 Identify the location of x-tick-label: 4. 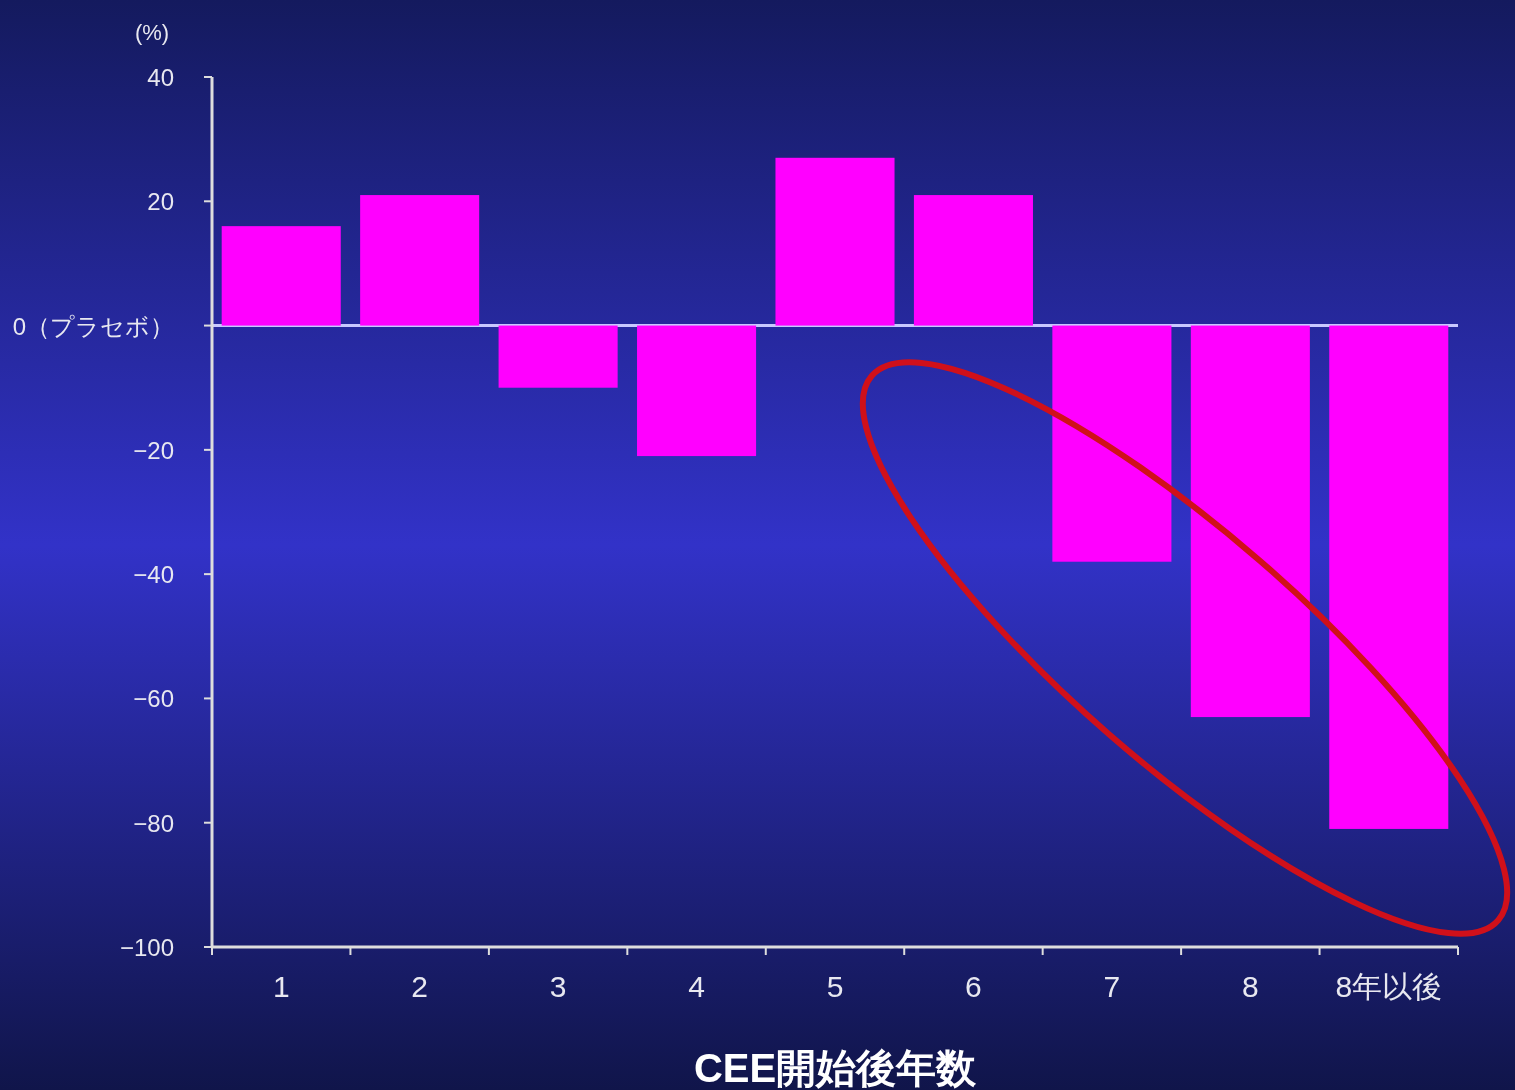
(696, 986).